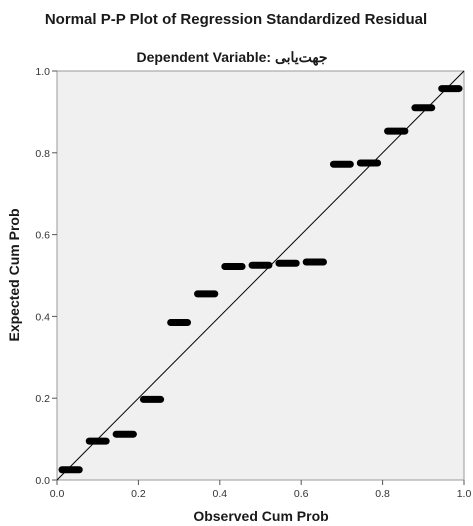 The width and height of the screenshot is (473, 526). What do you see at coordinates (42, 154) in the screenshot?
I see `y-tick-label: 0.8` at bounding box center [42, 154].